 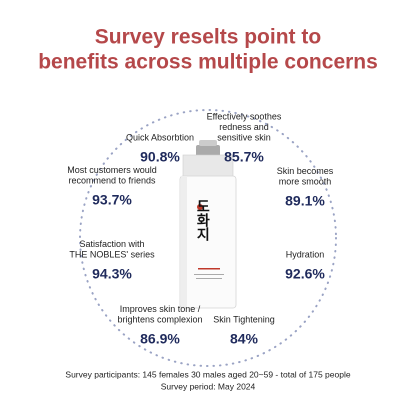 I want to click on item-label: brightens complexion, so click(x=159, y=319).